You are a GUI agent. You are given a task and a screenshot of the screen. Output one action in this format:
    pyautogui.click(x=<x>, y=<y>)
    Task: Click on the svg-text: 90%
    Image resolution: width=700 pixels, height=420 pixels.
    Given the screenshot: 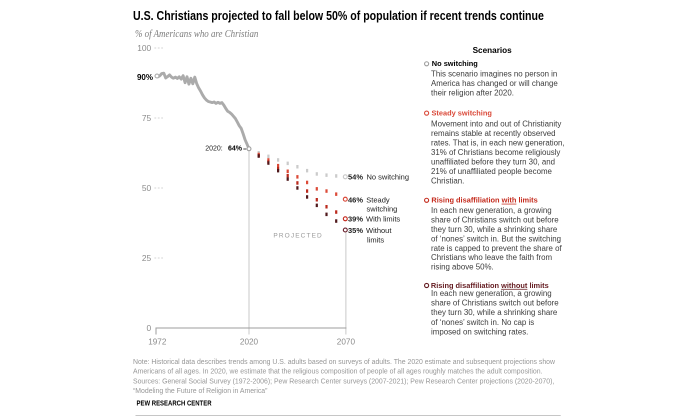 What is the action you would take?
    pyautogui.click(x=145, y=77)
    